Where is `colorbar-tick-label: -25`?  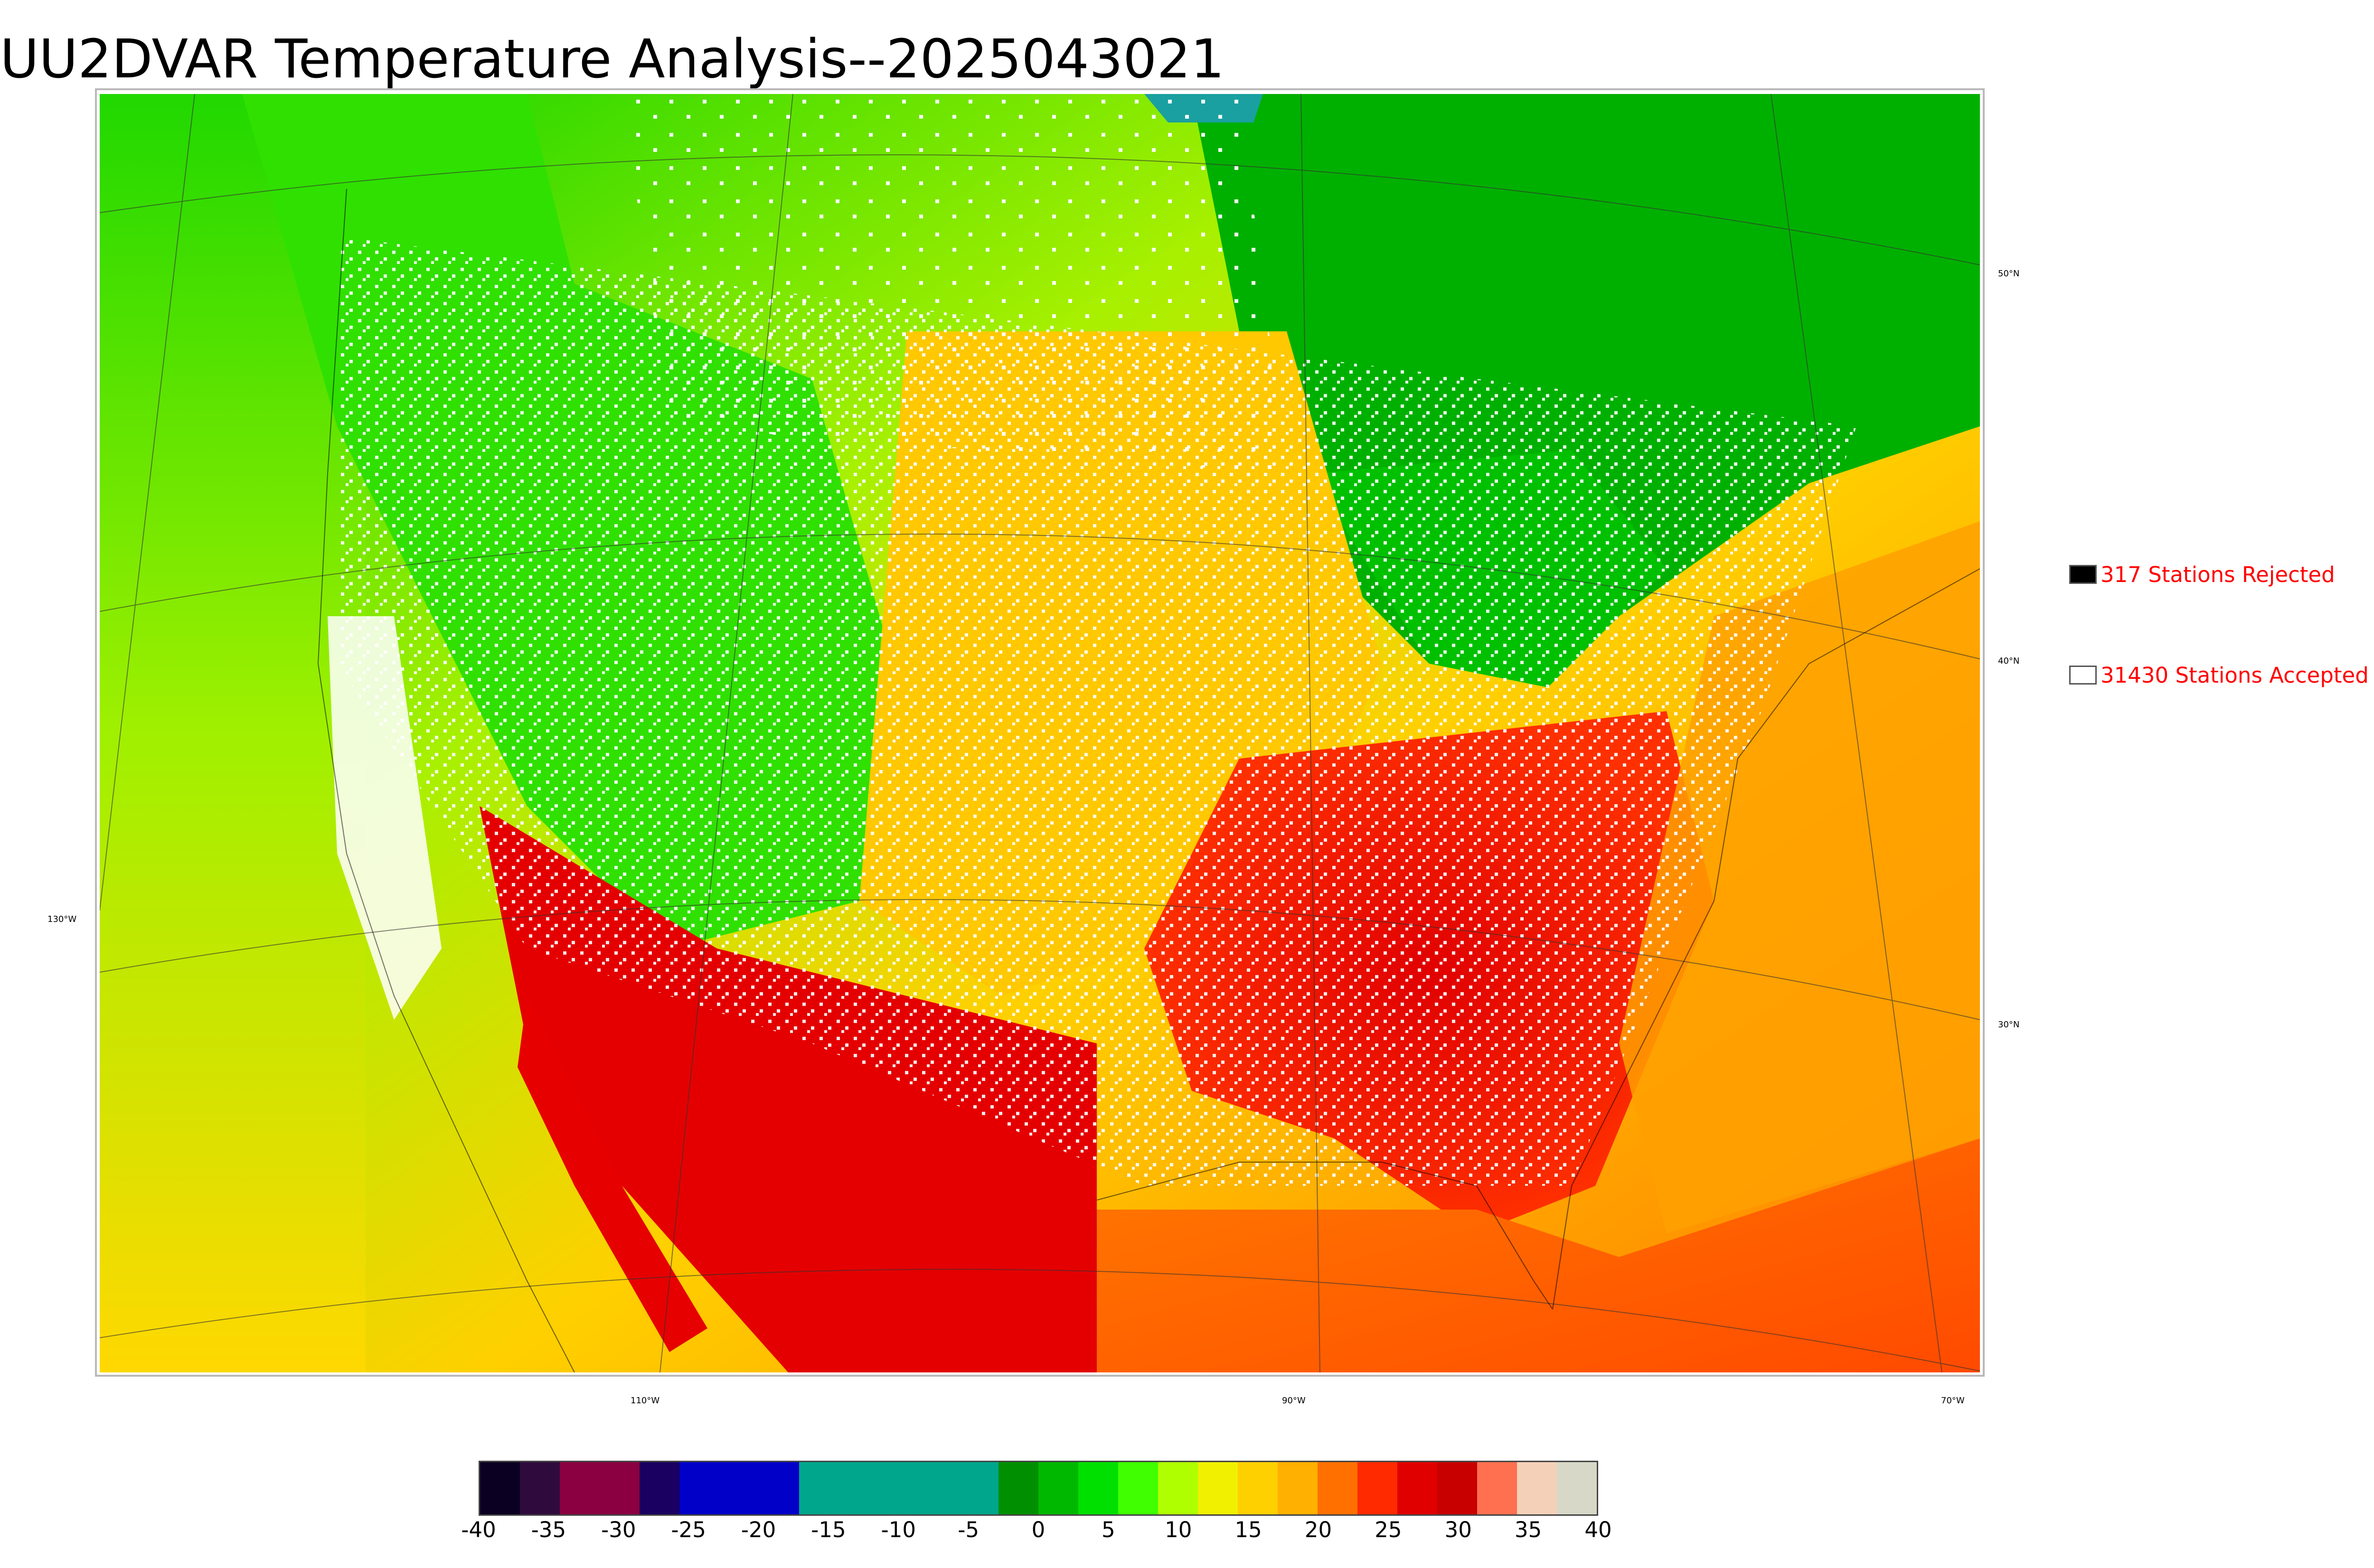
colorbar-tick-label: -25 is located at coordinates (688, 1530).